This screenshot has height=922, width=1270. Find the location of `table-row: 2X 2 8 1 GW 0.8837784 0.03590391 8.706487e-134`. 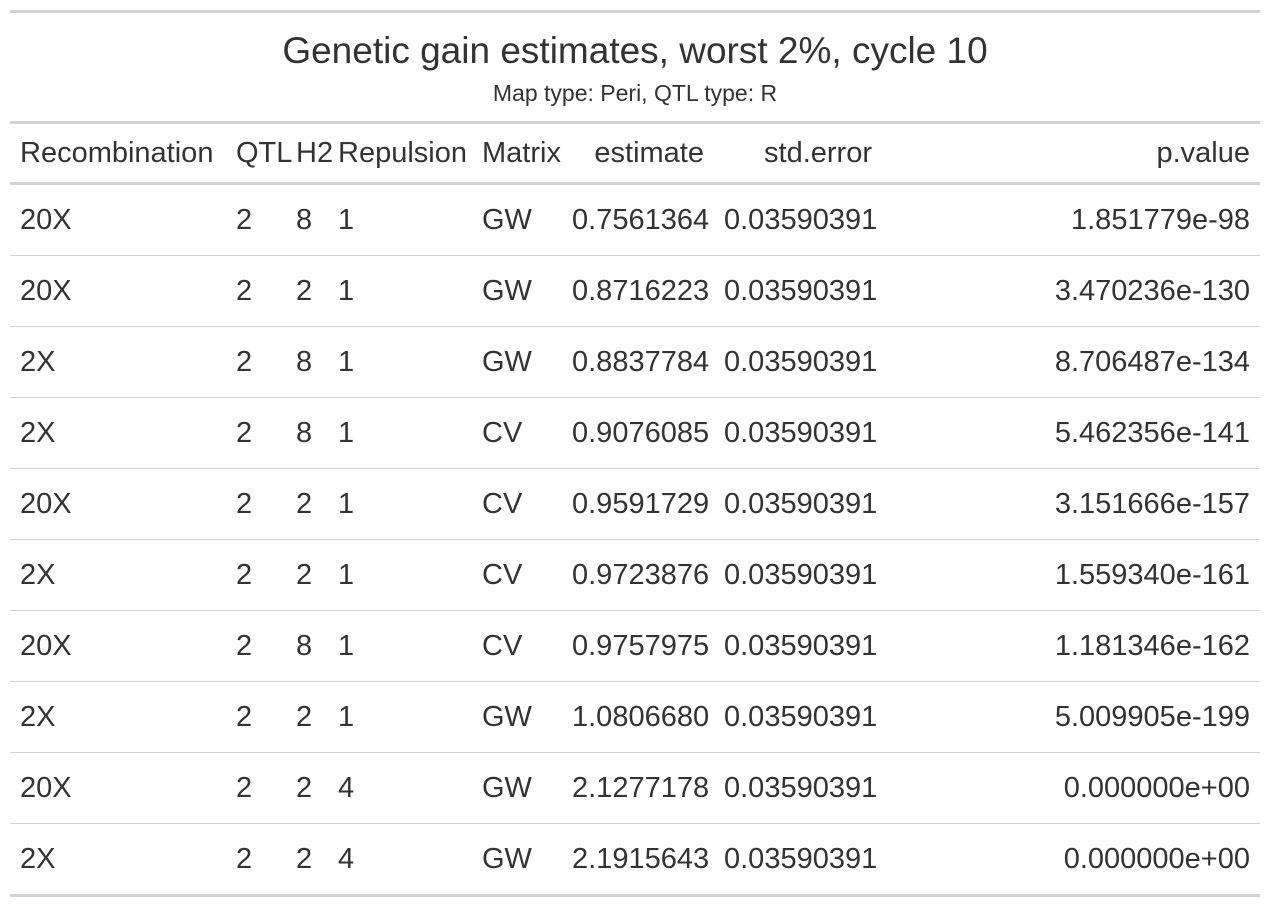

table-row: 2X 2 8 1 GW 0.8837784 0.03590391 8.706487e-134 is located at coordinates (635, 362).